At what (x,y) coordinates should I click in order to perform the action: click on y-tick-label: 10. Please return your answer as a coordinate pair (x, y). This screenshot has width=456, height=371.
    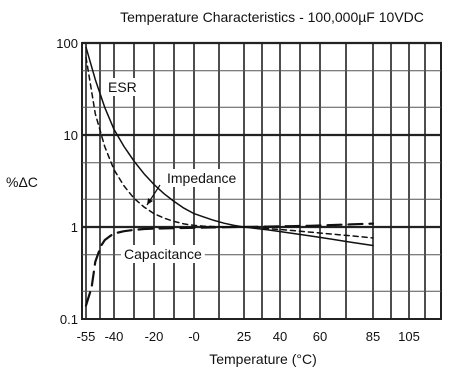
    Looking at the image, I should click on (71, 135).